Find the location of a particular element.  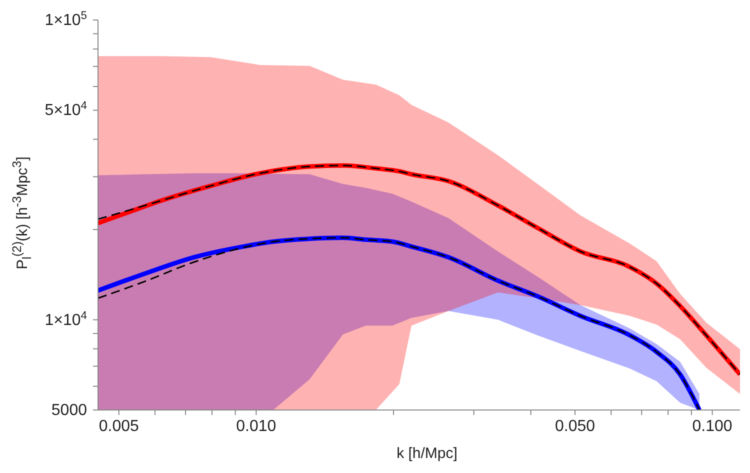

x-tick-label: 0.010 is located at coordinates (256, 426).